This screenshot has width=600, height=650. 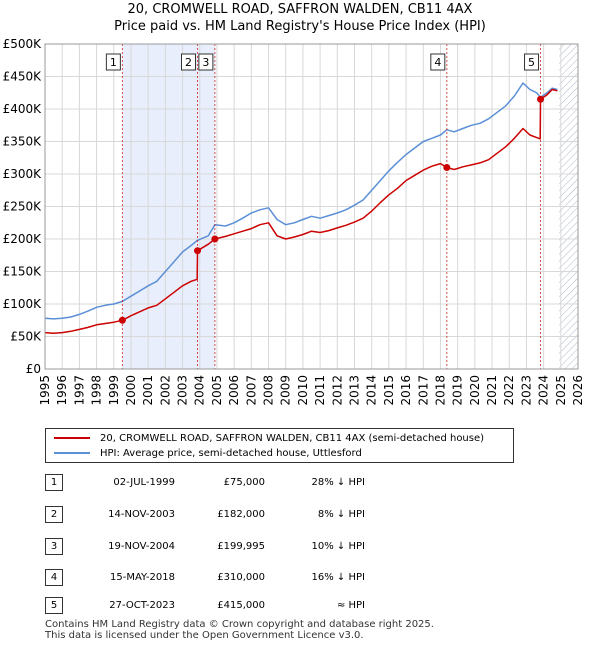 What do you see at coordinates (97, 390) in the screenshot?
I see `x-tick-label: 1998` at bounding box center [97, 390].